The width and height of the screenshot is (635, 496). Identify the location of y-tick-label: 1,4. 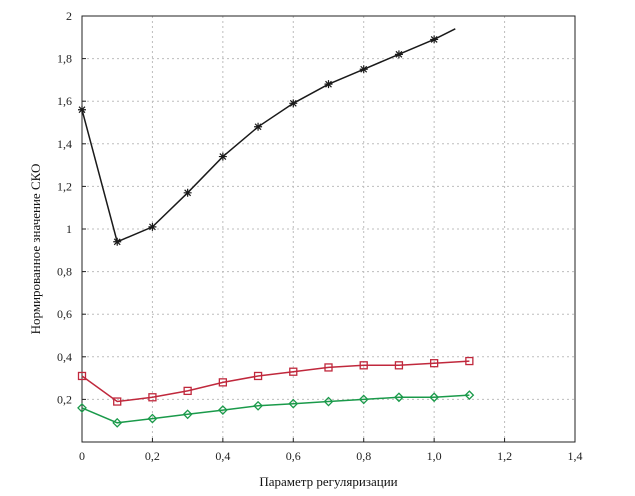
(64, 144).